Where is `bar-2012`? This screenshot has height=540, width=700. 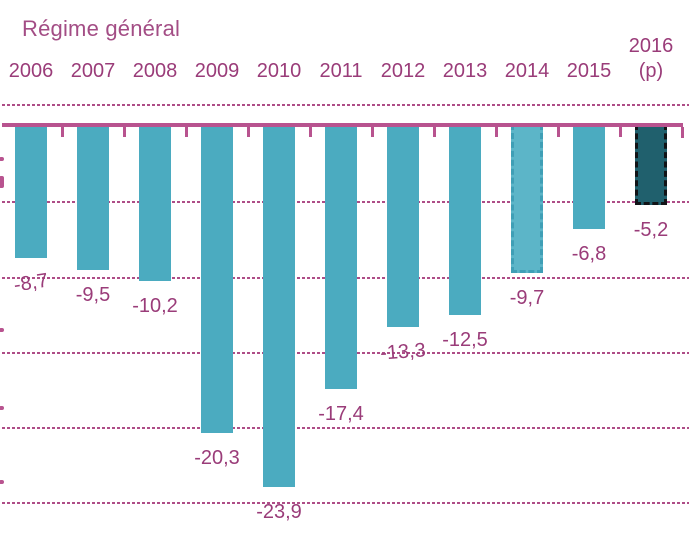
bar-2012 is located at coordinates (403, 225).